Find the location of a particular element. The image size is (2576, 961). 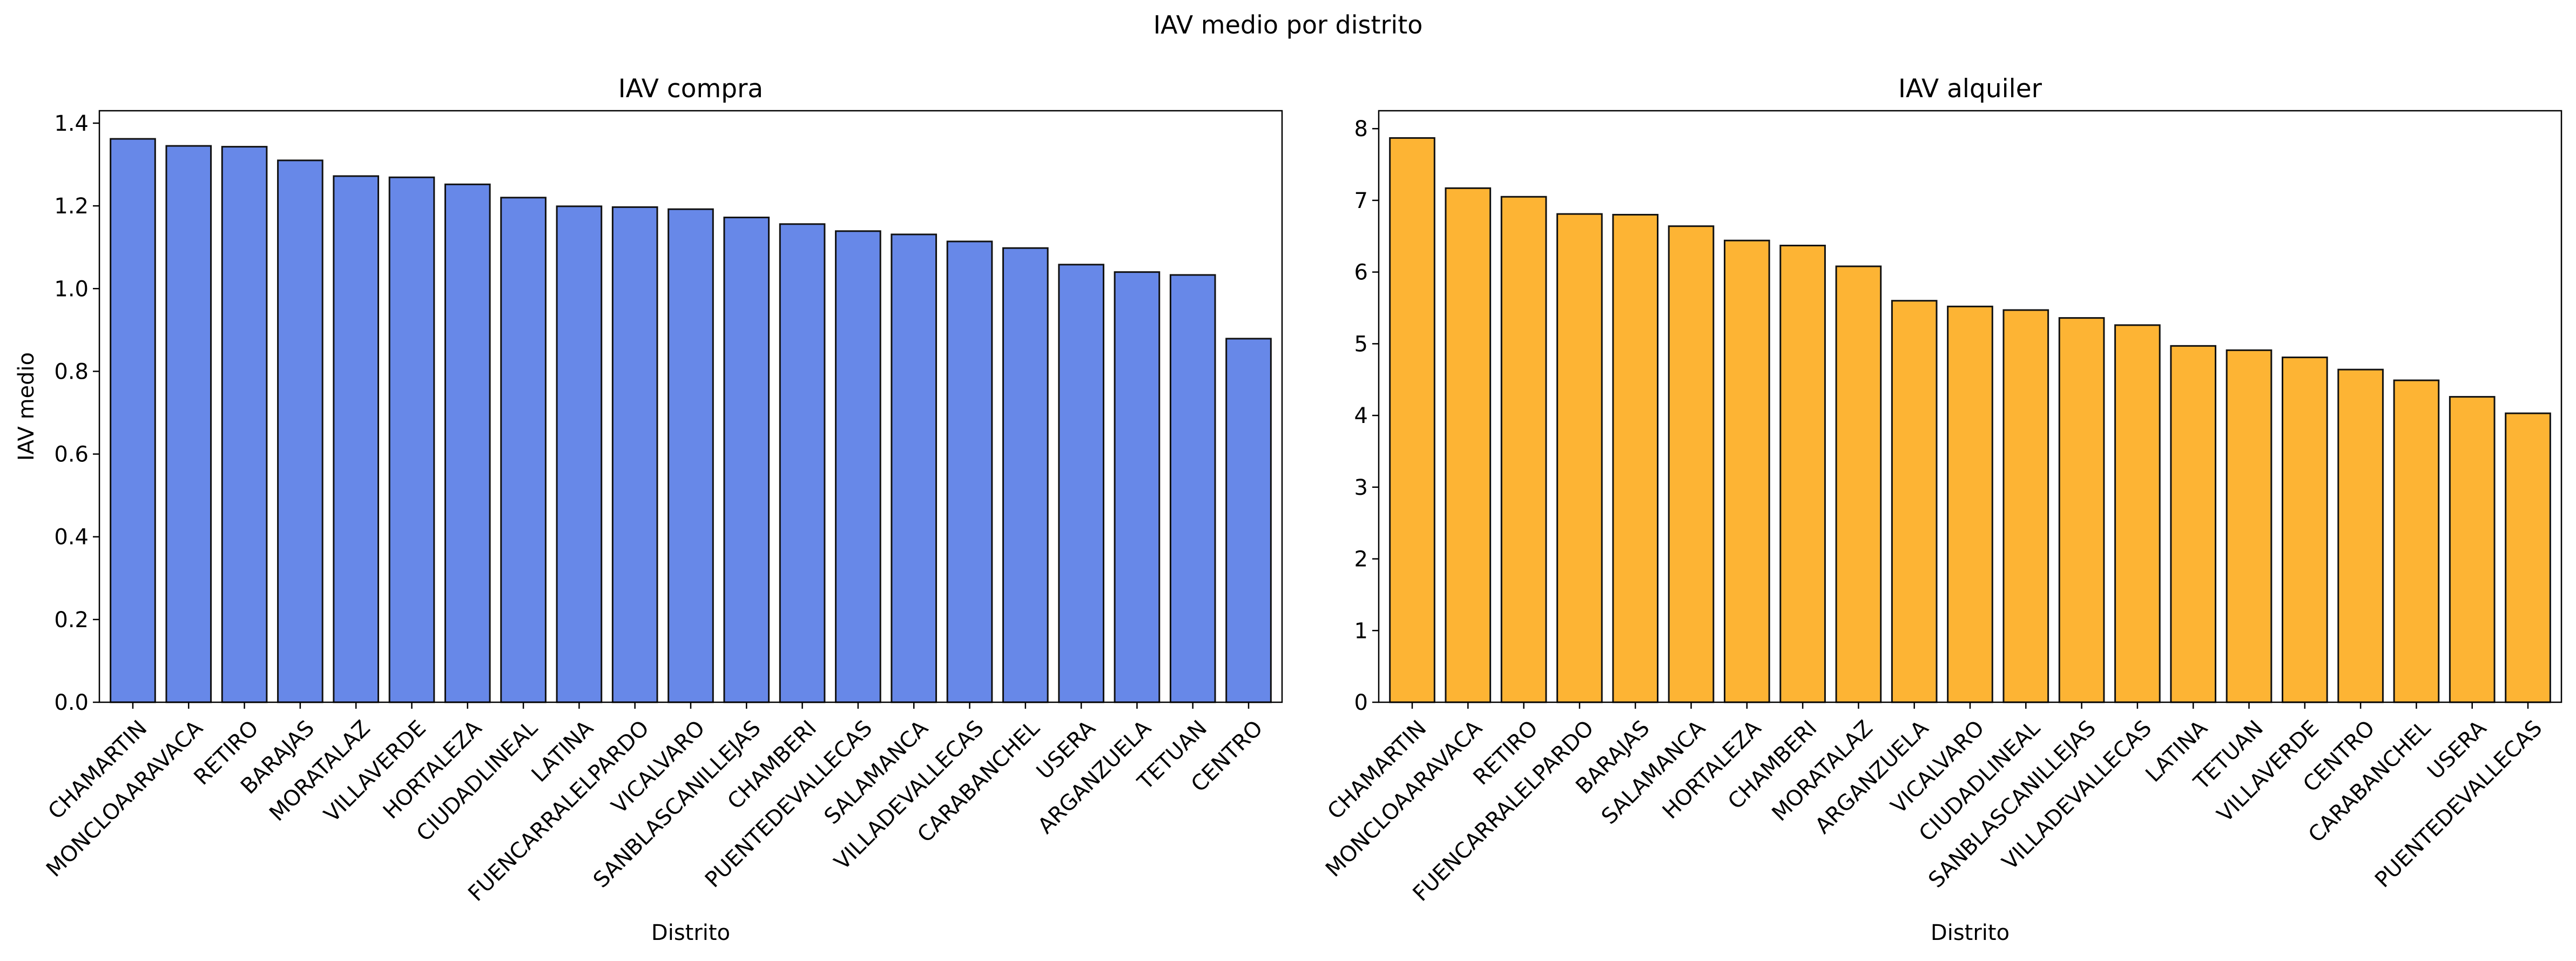

y-tick-label: 0.6 is located at coordinates (71, 454).